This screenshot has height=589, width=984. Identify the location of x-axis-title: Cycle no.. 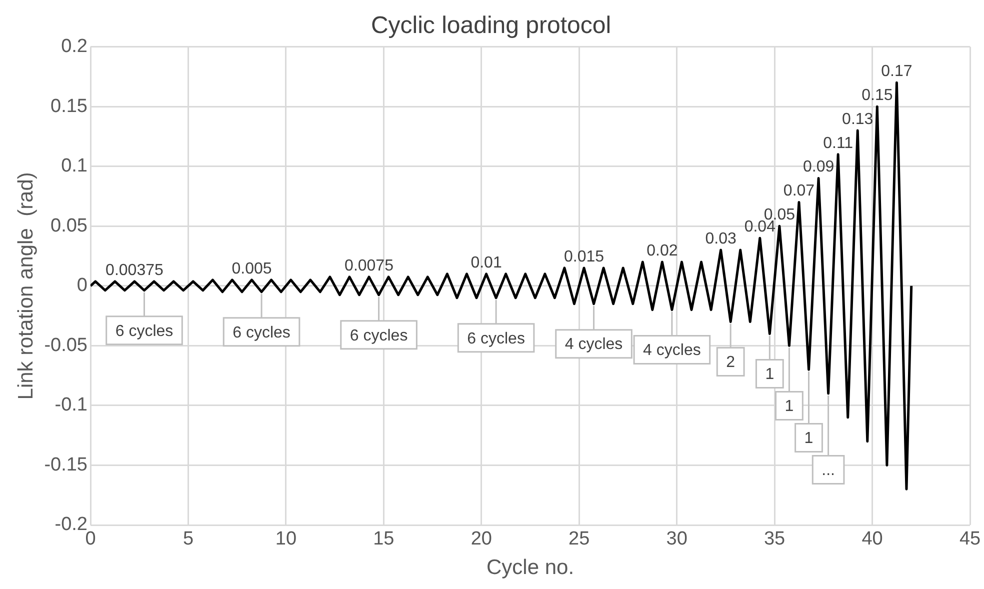
(530, 568).